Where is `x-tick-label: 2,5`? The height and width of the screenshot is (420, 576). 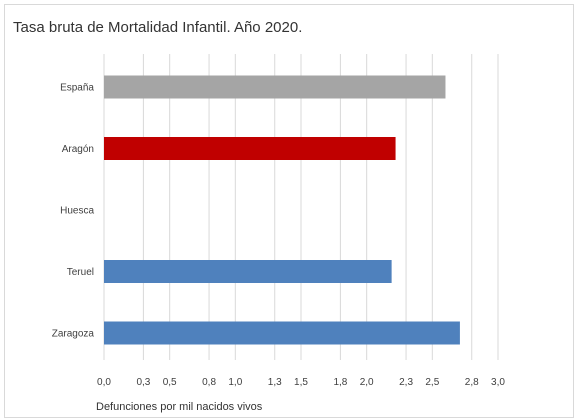 x-tick-label: 2,5 is located at coordinates (432, 382).